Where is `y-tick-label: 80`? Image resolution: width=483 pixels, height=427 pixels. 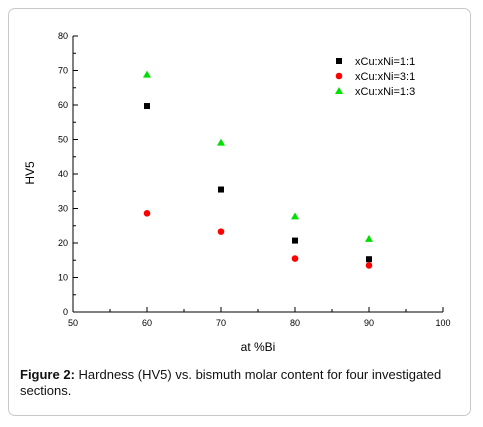
y-tick-label: 80 is located at coordinates (63, 36).